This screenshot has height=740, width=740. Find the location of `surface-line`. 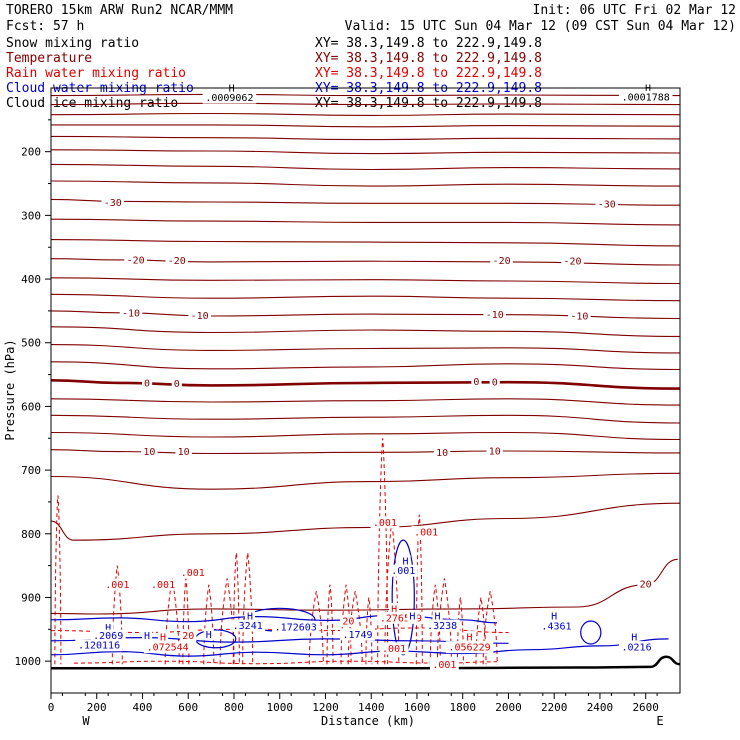

surface-line is located at coordinates (366, 662).